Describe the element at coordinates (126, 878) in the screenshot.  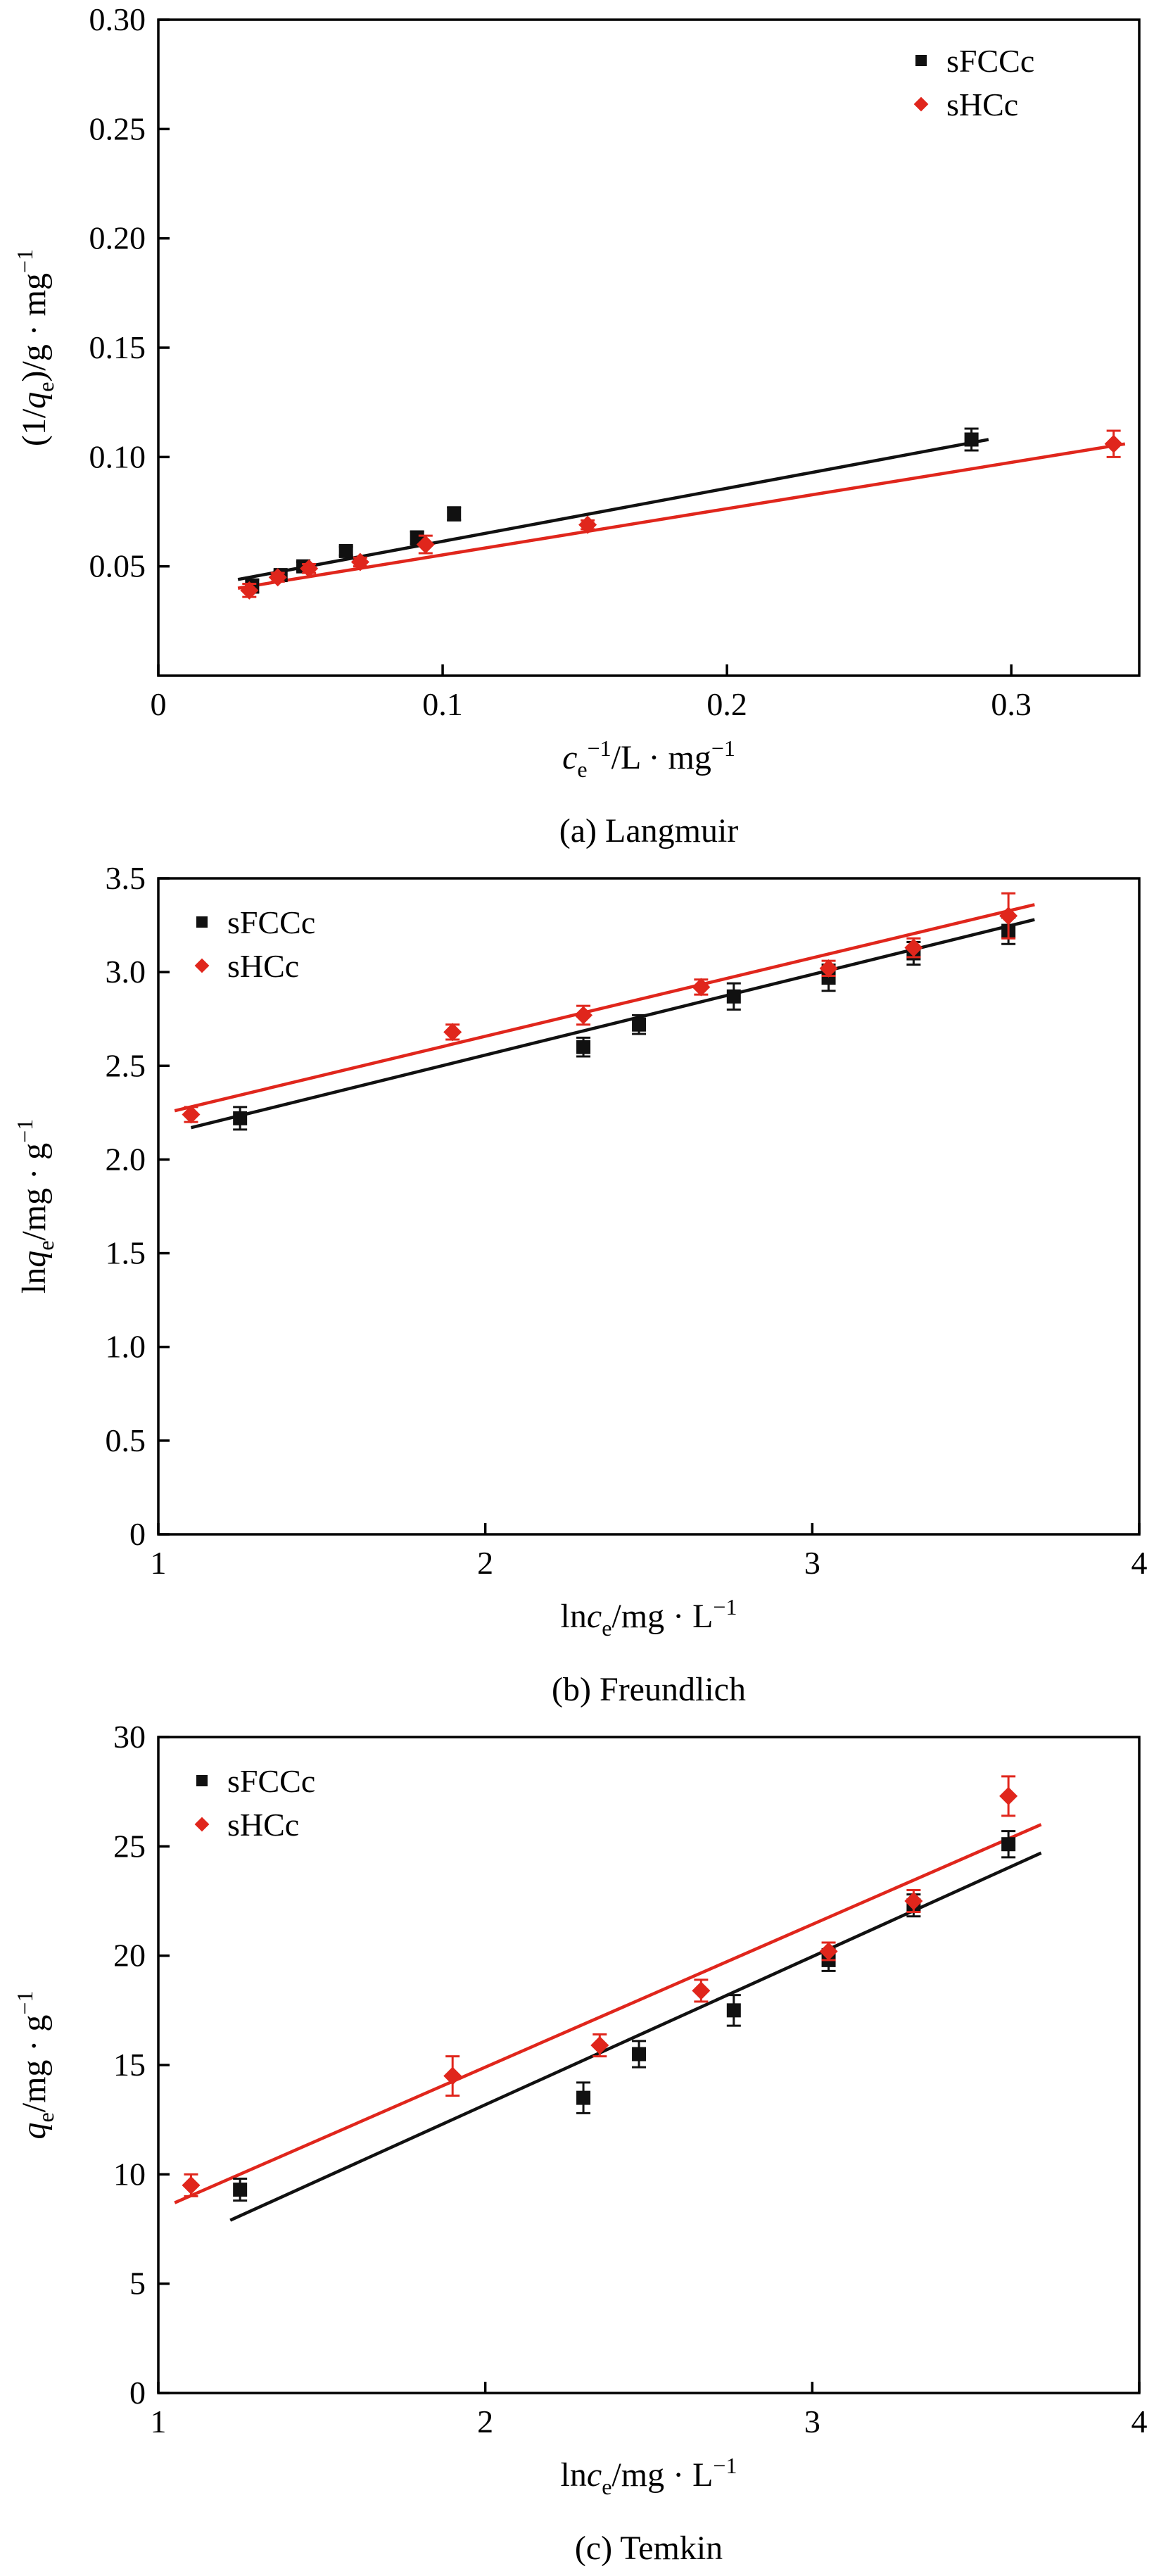
I see `svg-text: 3.5` at that location.